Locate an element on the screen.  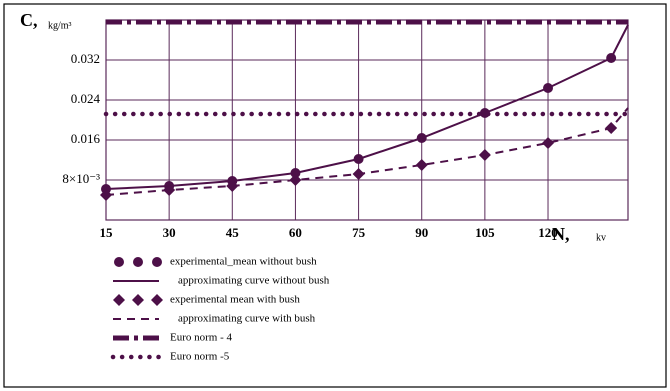
x-tick-label: 90 is located at coordinates (421, 232).